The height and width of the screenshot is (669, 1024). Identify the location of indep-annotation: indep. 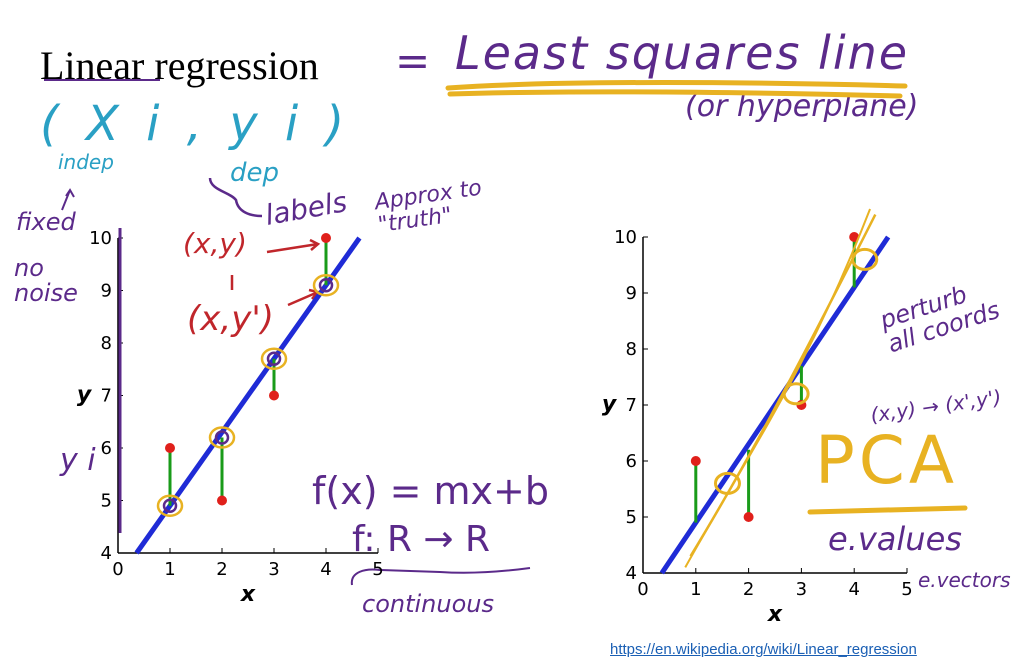
(86, 162).